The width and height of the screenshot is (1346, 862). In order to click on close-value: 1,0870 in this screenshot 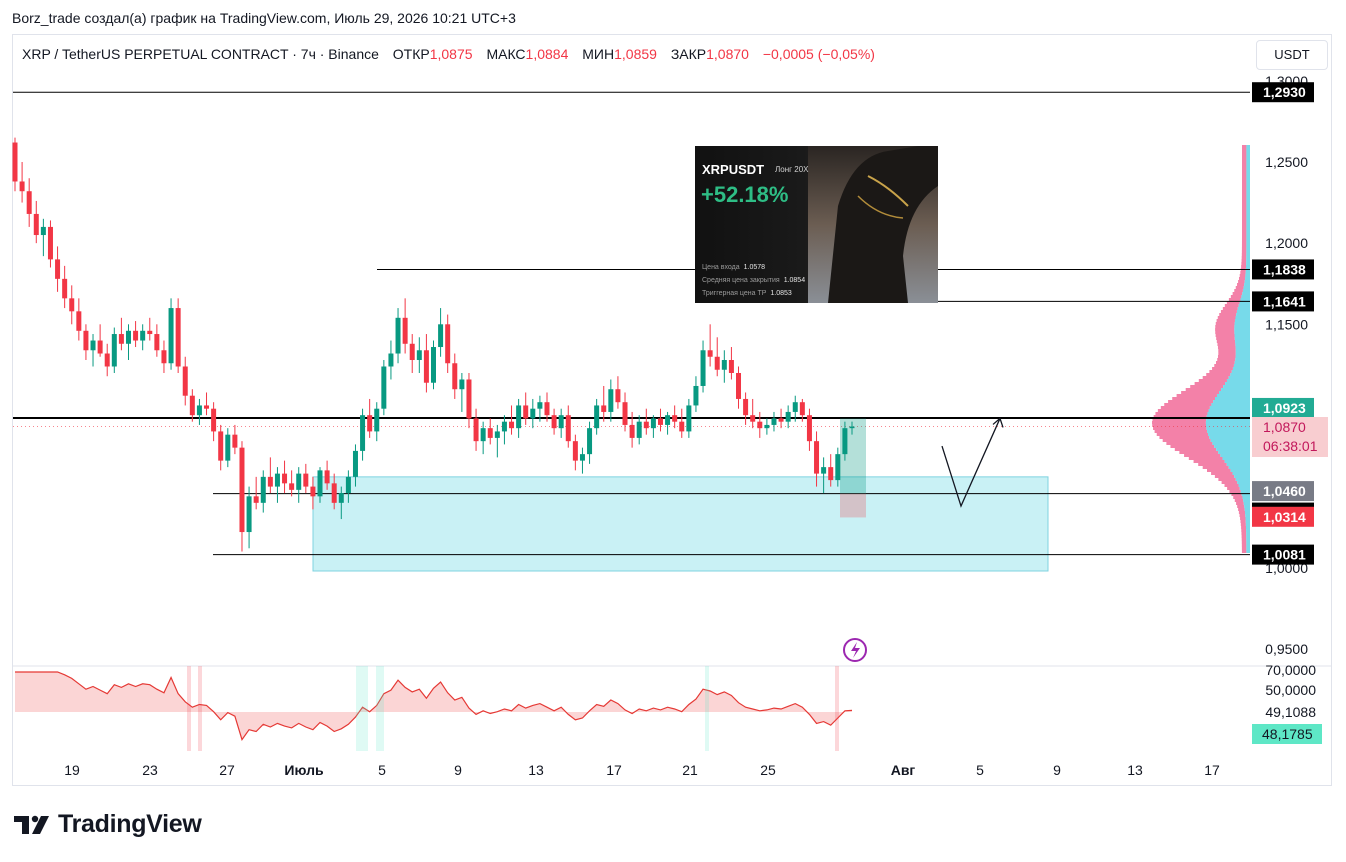, I will do `click(727, 54)`.